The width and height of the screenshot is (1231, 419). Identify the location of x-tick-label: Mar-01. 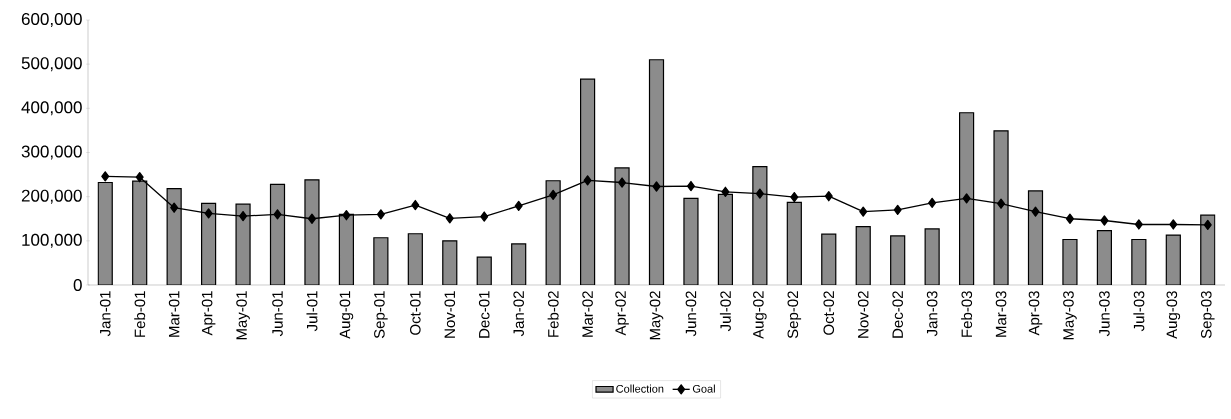
(174, 314).